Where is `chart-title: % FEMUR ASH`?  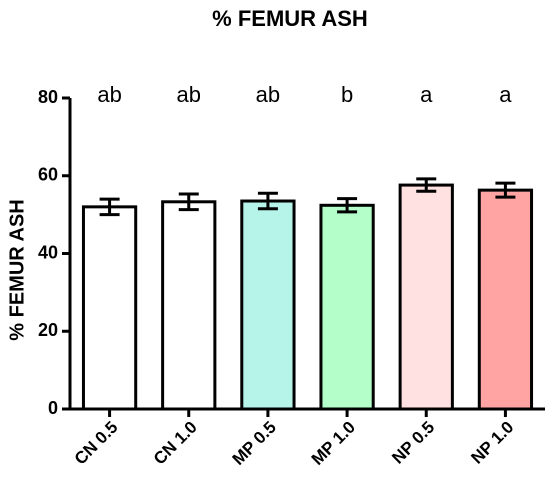
chart-title: % FEMUR ASH is located at coordinates (290, 18).